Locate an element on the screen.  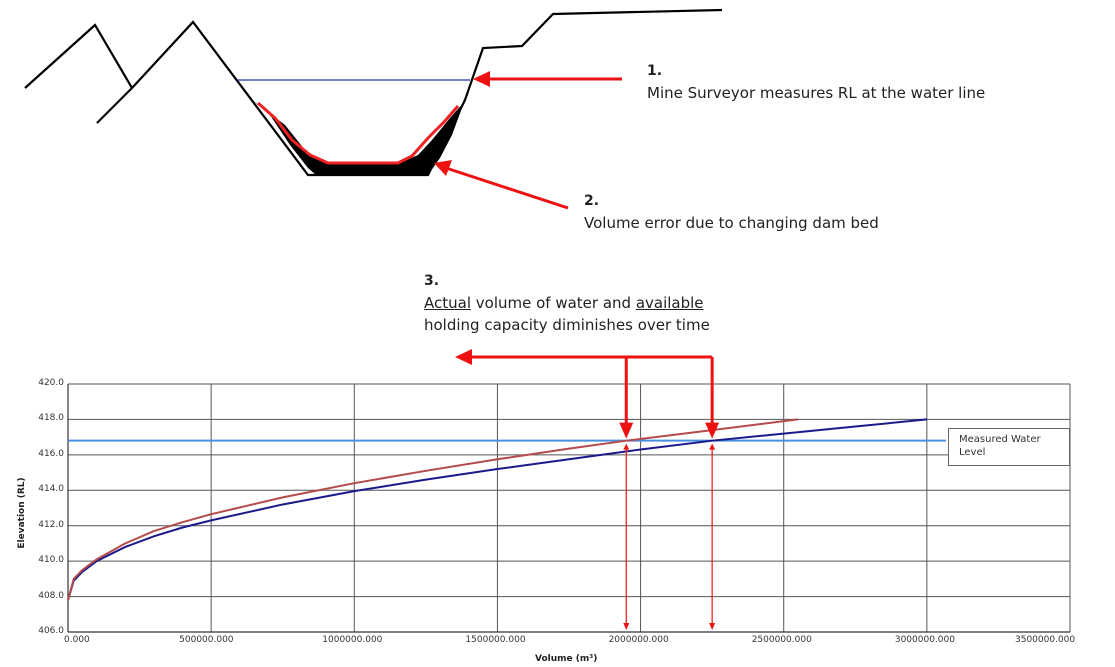
arrow-water-line is located at coordinates (547, 79).